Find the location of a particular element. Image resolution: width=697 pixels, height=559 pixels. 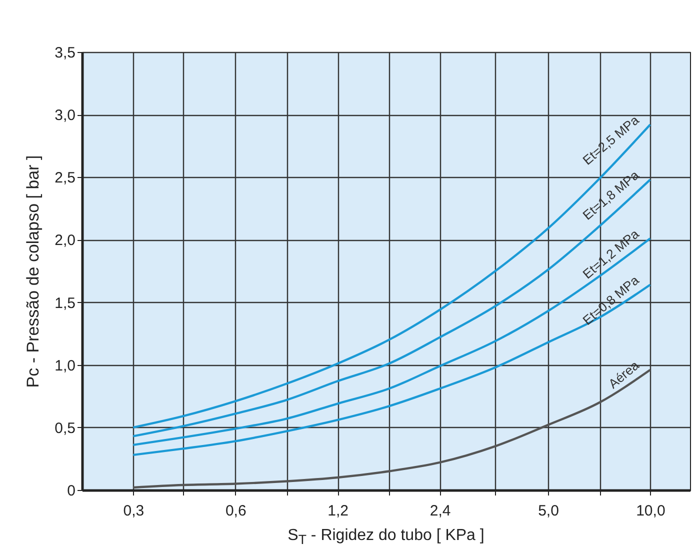

x-tick-label: 1,2 is located at coordinates (338, 511).